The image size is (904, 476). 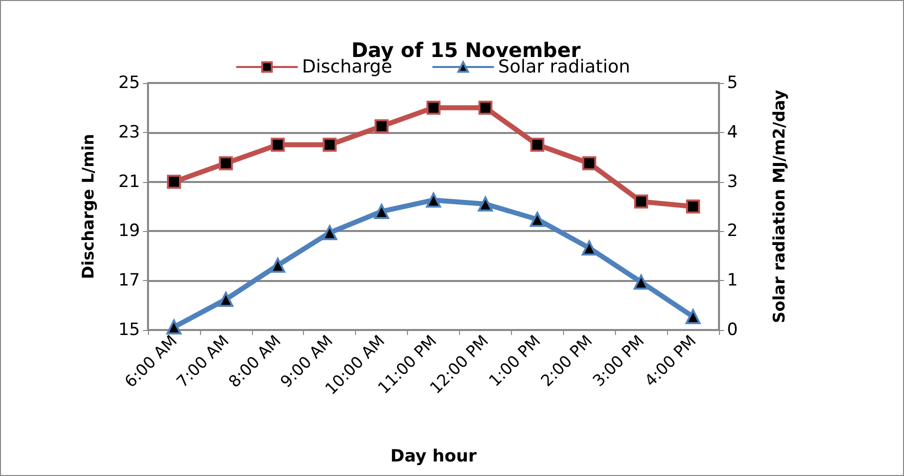 I want to click on x-axis-title: Day hour, so click(x=434, y=456).